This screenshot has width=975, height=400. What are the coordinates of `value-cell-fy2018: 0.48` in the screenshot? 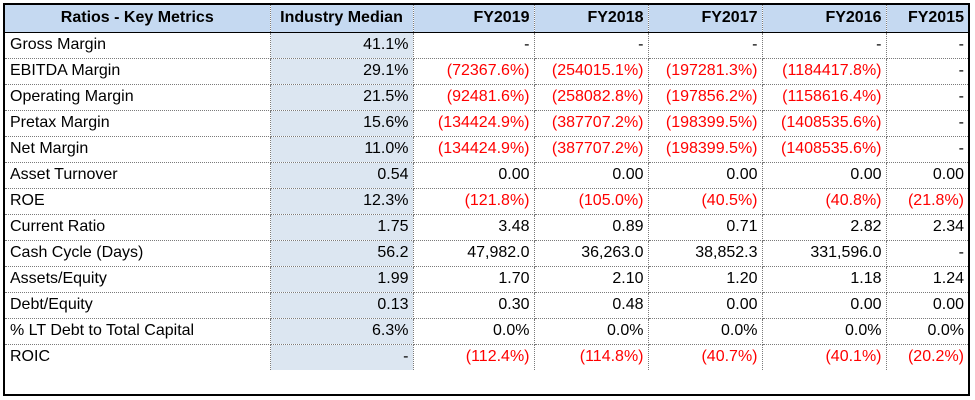 It's located at (591, 305).